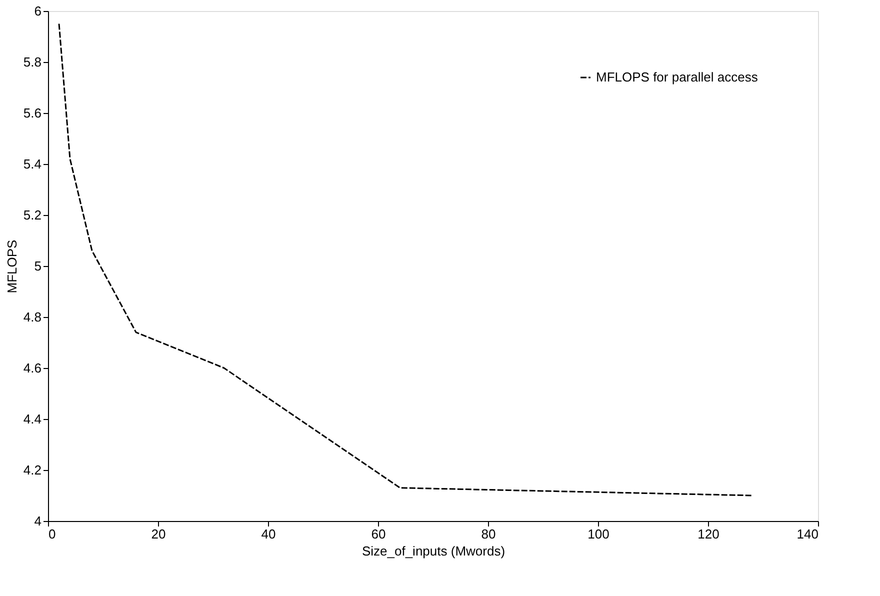 Image resolution: width=880 pixels, height=596 pixels. What do you see at coordinates (32, 470) in the screenshot?
I see `y-tick-label: 4.2` at bounding box center [32, 470].